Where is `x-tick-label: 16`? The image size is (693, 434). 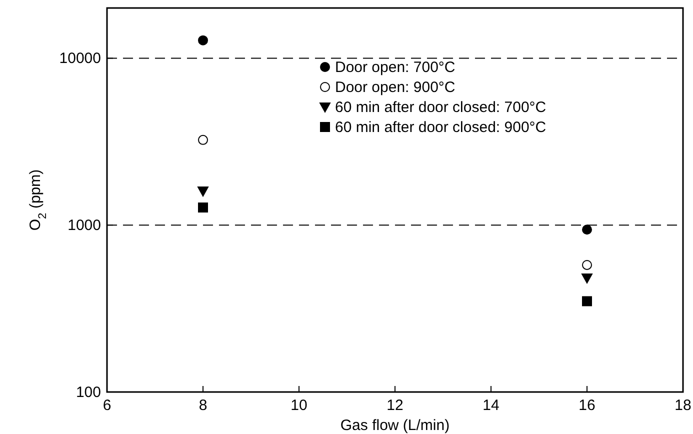 x-tick-label: 16 is located at coordinates (587, 405).